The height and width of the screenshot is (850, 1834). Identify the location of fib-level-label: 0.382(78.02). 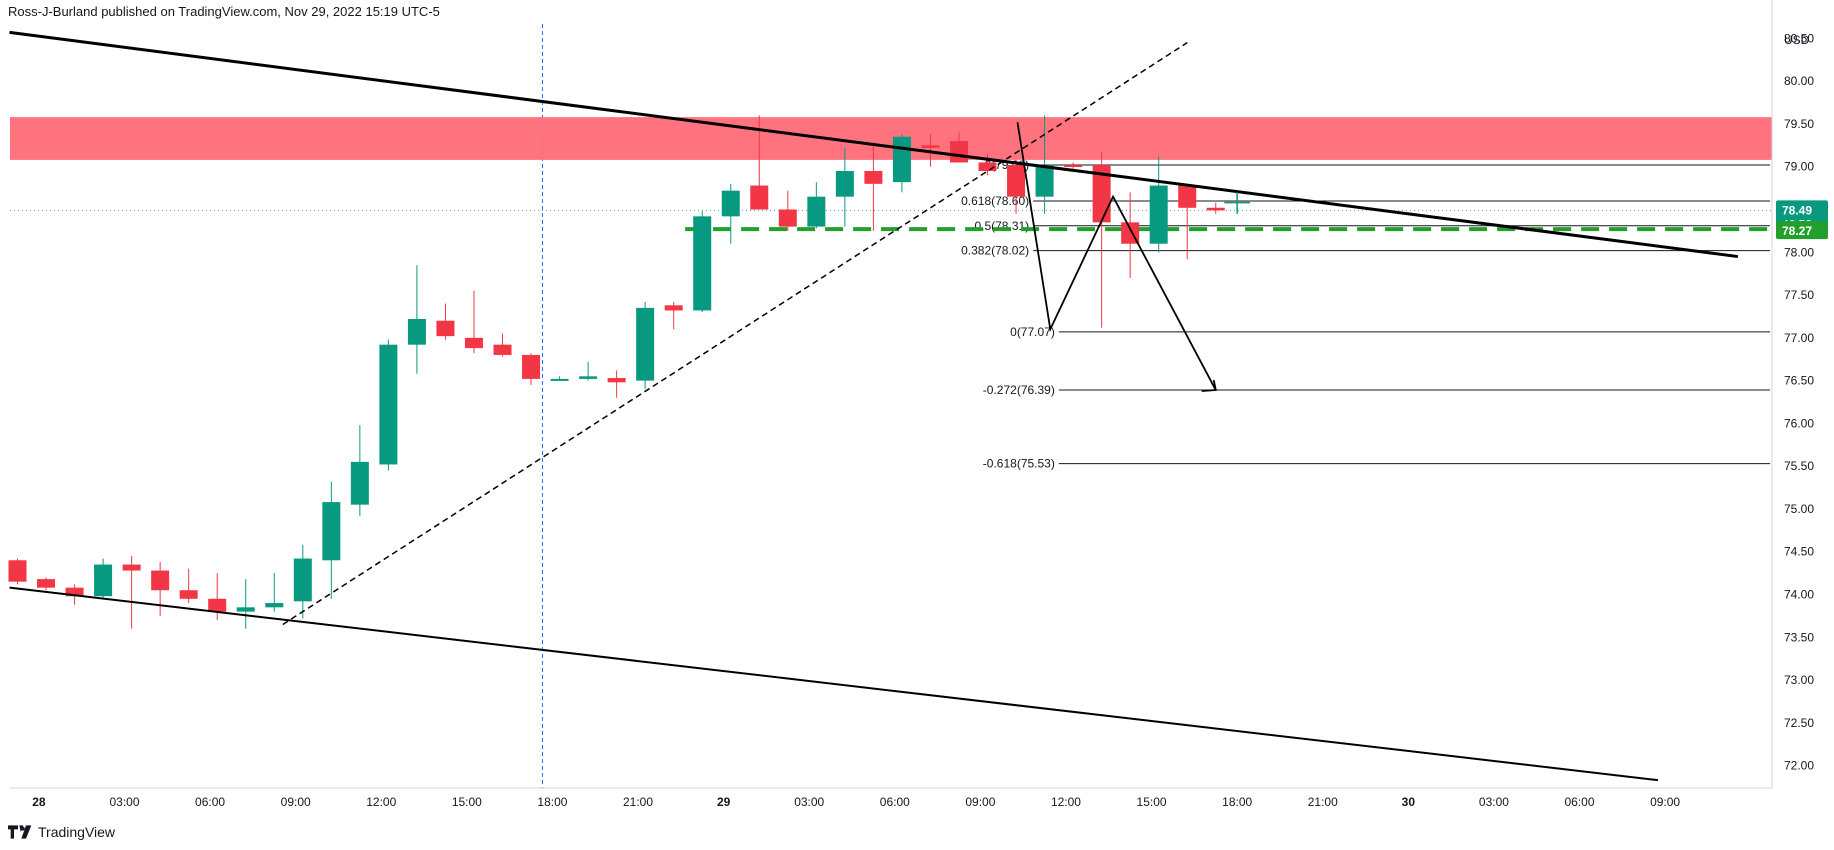
(995, 251).